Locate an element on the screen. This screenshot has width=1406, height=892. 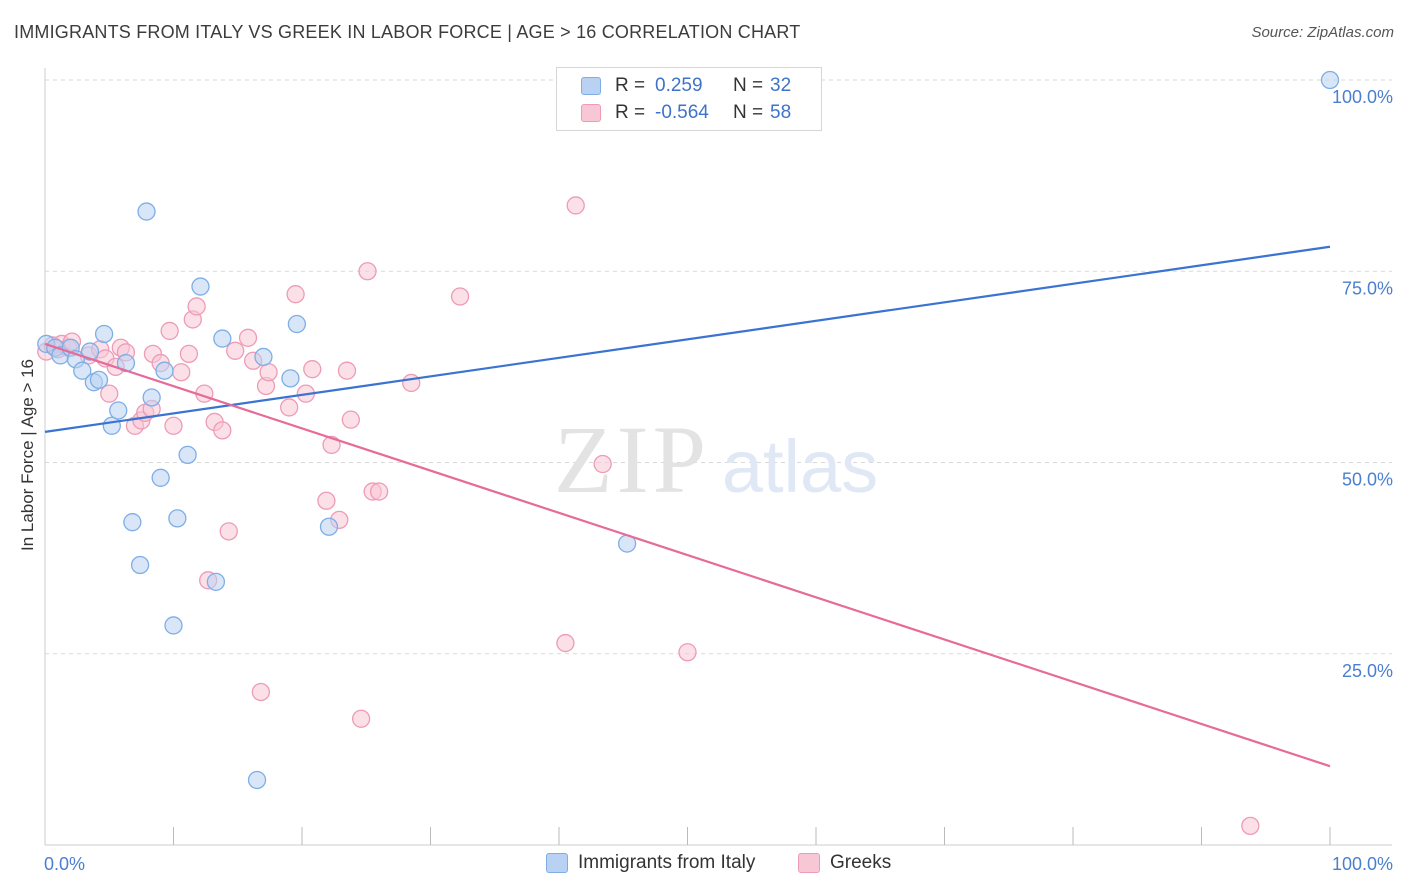
bottom-legend-italy: Immigrants from Italy is located at coordinates (650, 863).